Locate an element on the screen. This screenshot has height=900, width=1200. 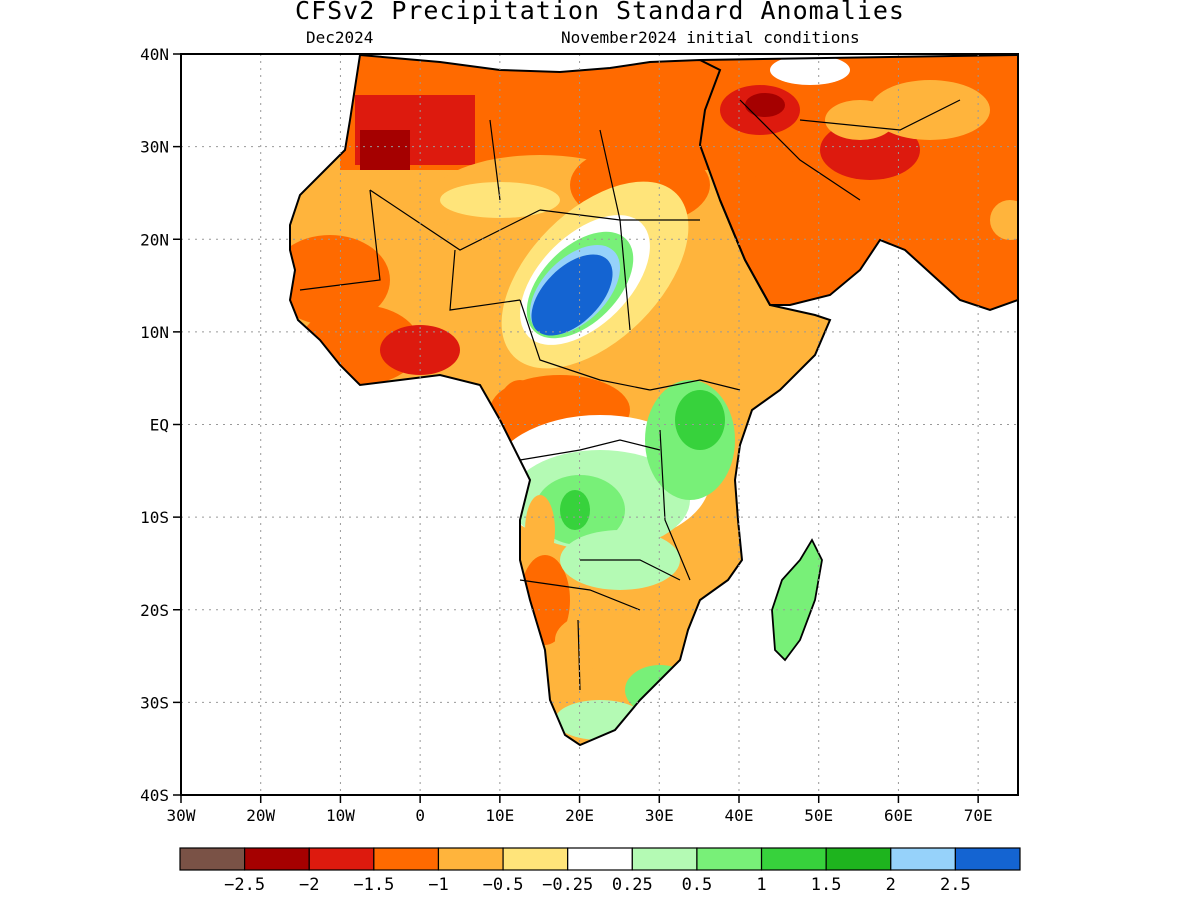
lat-label: EQ is located at coordinates (159, 425).